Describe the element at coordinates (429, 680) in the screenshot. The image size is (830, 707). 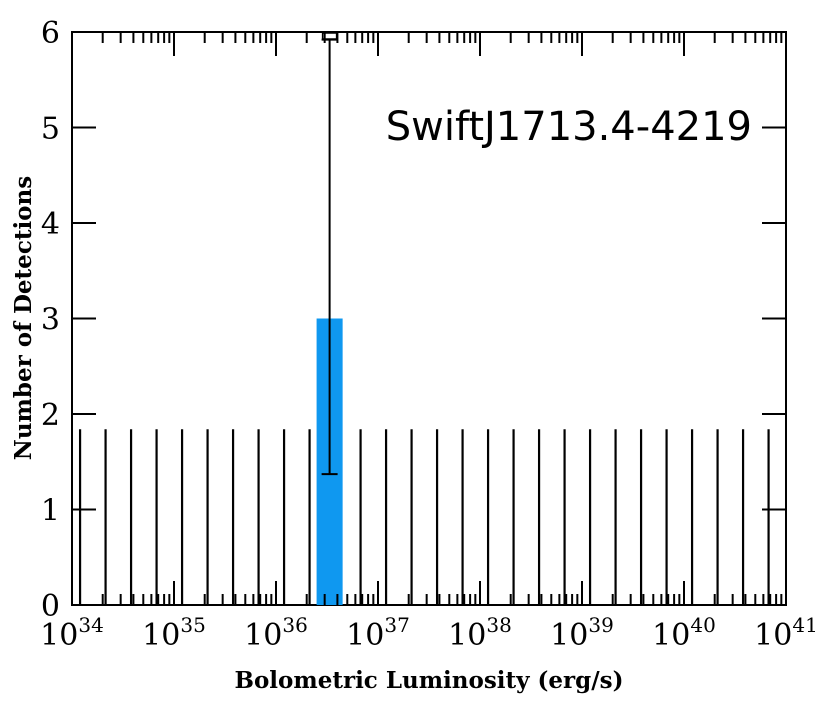
I see `x-axis-title: Bolometric Luminosity (erg/s)` at that location.